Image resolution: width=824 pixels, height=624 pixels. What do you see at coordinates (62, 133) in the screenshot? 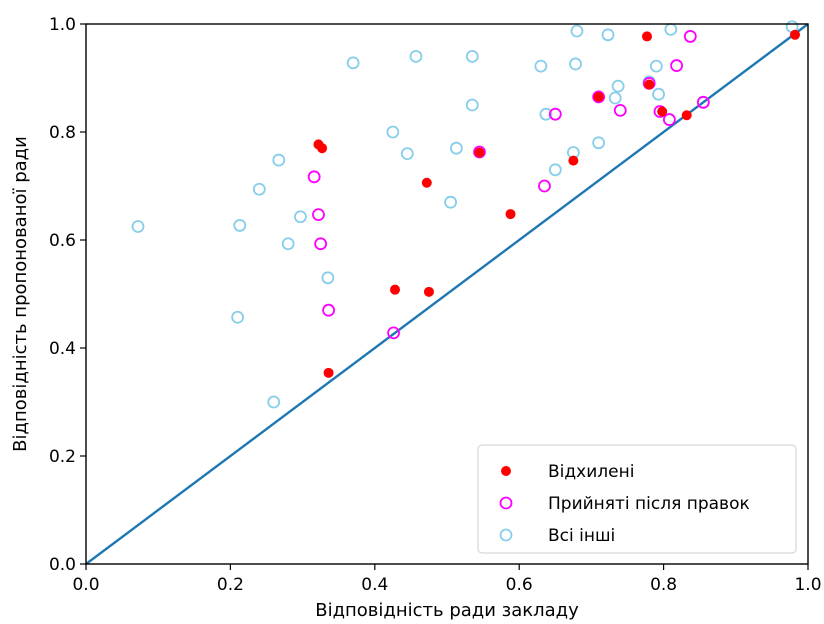
I see `y-tick-label: 0.8` at bounding box center [62, 133].